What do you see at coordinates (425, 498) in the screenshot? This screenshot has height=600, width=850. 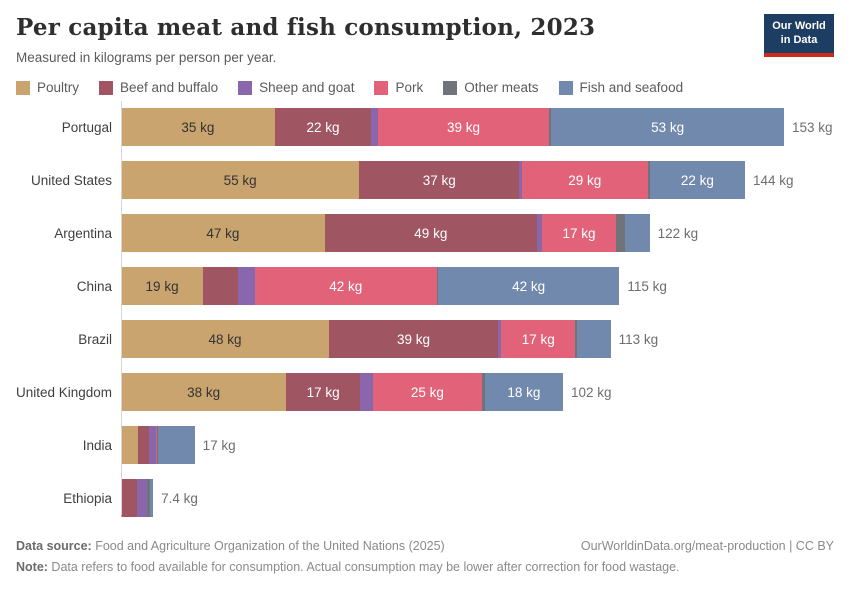 I see `chart-row: Ethiopia 7.4 kg` at bounding box center [425, 498].